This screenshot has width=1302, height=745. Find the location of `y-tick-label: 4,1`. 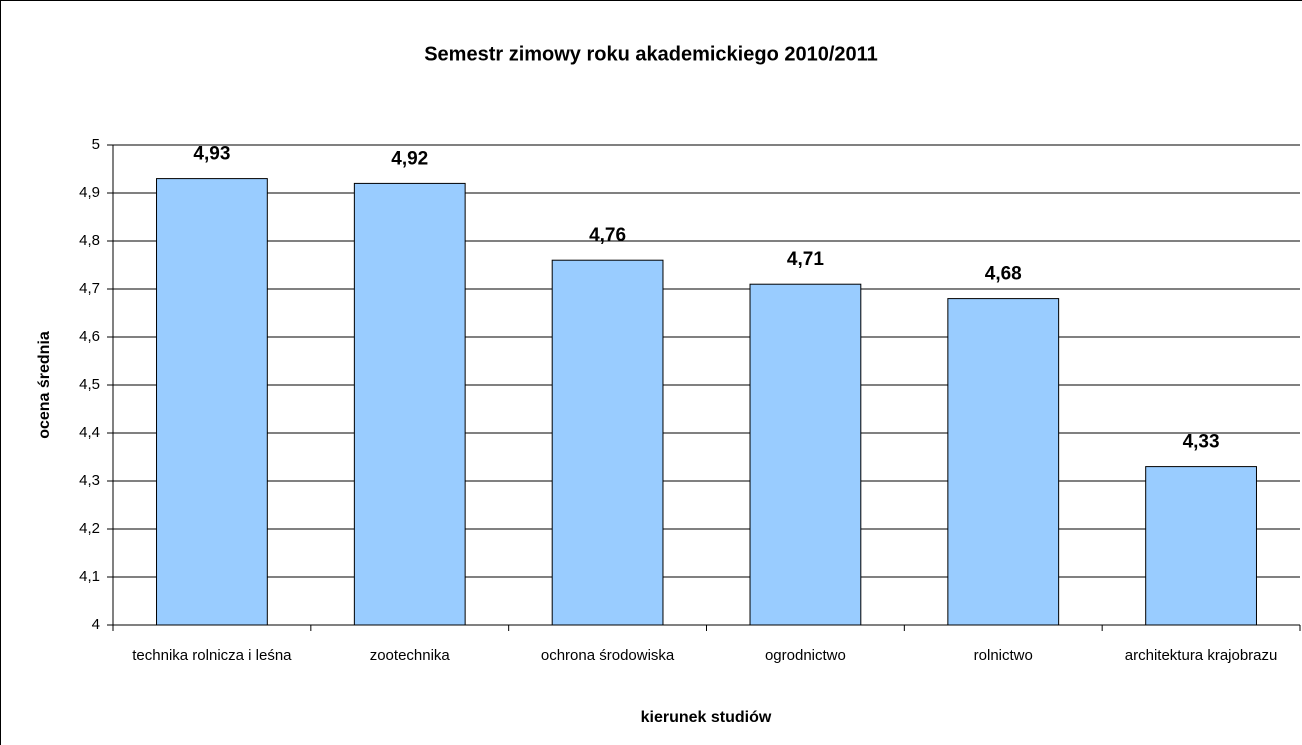

y-tick-label: 4,1 is located at coordinates (89, 576).